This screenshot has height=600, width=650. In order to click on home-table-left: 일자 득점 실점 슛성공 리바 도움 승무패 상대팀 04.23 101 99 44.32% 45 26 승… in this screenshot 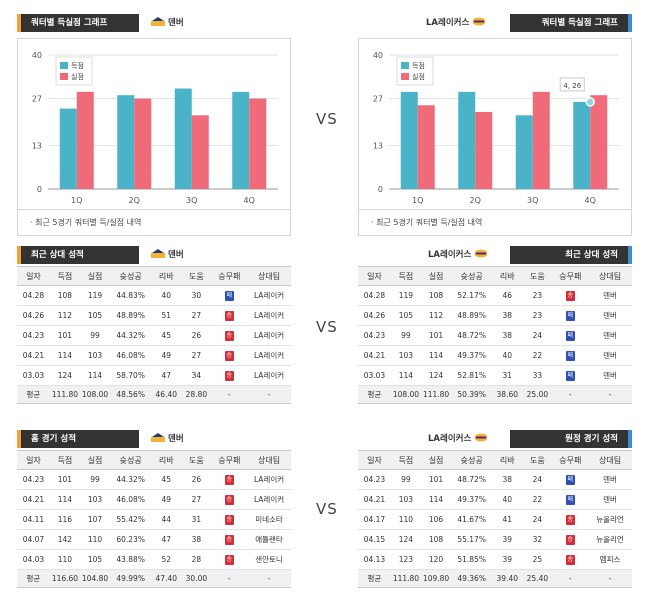, I will do `click(154, 519)`.